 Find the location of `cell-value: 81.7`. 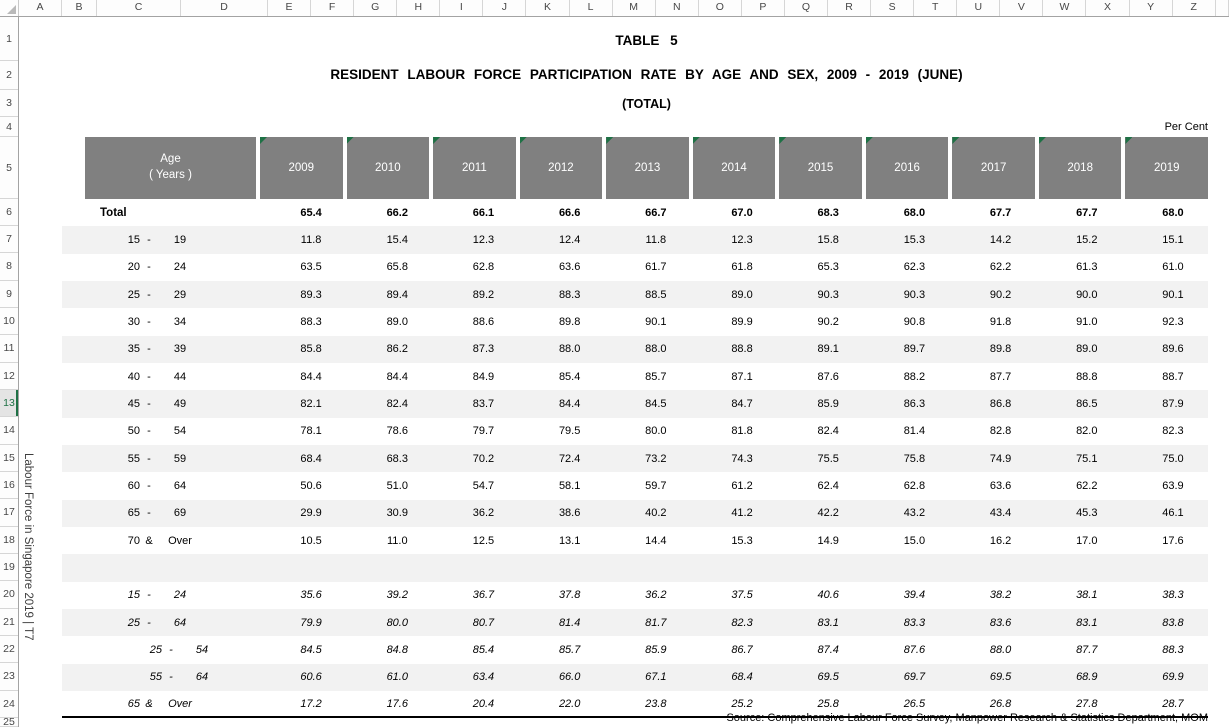

cell-value: 81.7 is located at coordinates (656, 622).